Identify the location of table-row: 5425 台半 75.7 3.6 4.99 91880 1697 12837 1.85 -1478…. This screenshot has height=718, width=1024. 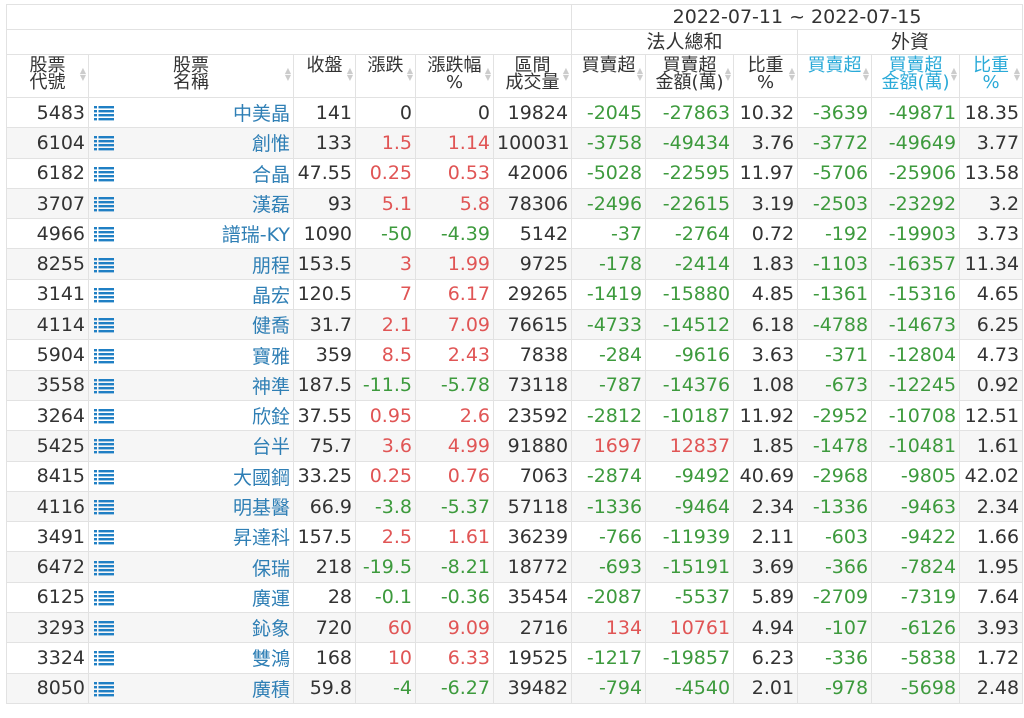
(515, 446).